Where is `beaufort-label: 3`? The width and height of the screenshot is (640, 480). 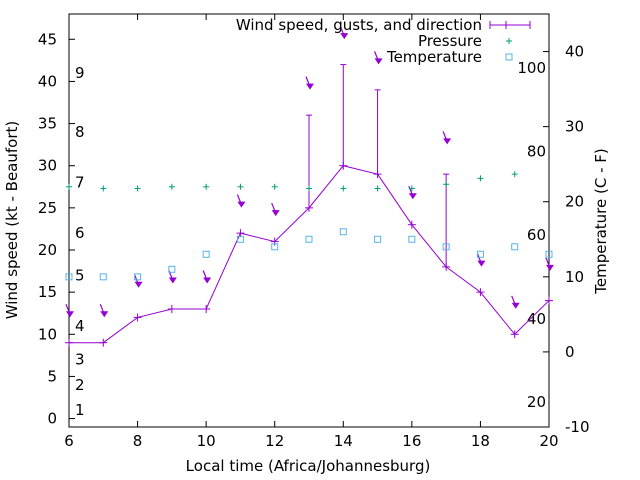
beaufort-label: 3 is located at coordinates (80, 360).